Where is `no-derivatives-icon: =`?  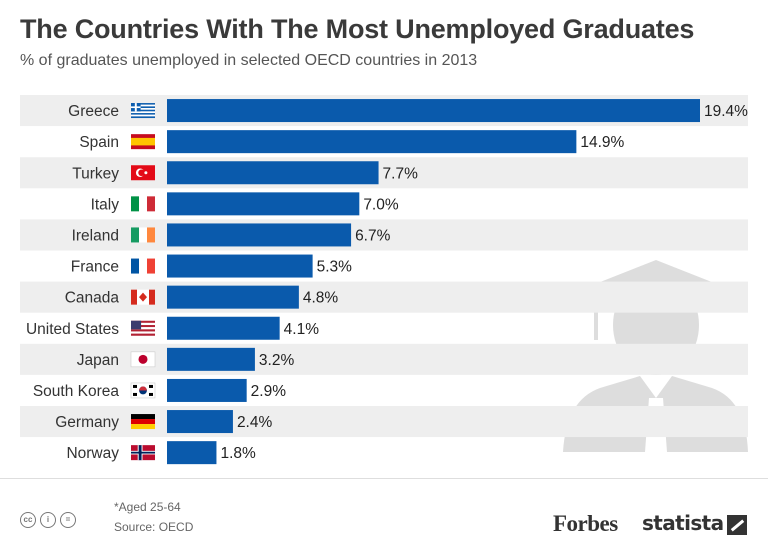 no-derivatives-icon: = is located at coordinates (68, 520).